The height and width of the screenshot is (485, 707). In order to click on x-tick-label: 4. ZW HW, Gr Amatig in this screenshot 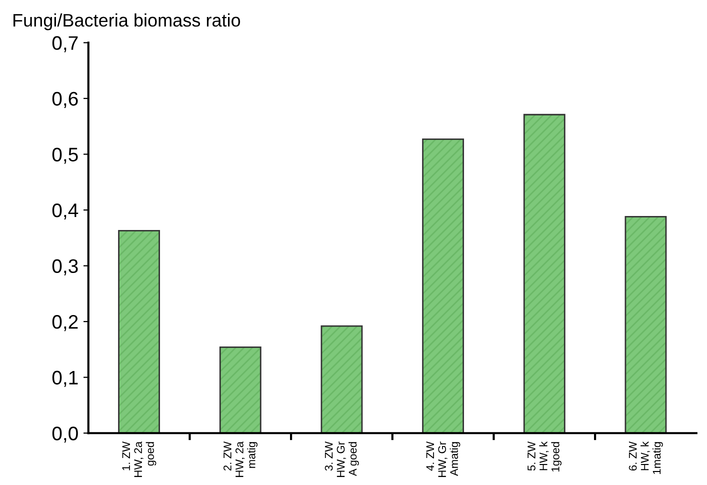, I will do `click(443, 459)`.